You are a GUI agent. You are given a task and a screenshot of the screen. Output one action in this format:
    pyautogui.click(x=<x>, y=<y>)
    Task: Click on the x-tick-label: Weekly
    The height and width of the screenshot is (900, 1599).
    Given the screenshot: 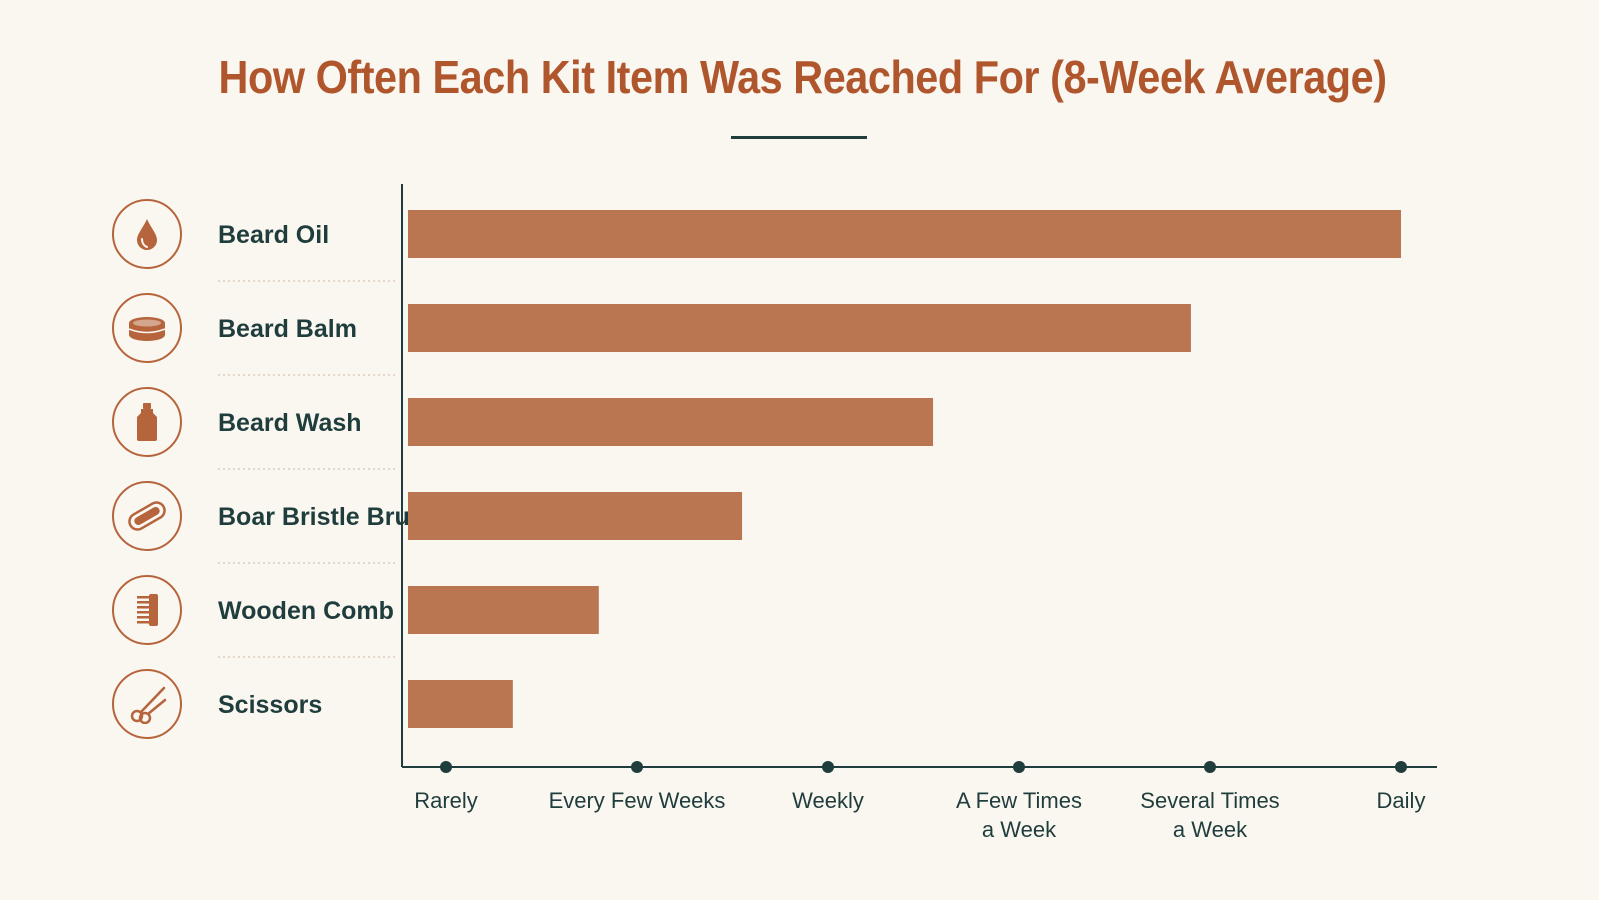 What is the action you would take?
    pyautogui.click(x=828, y=800)
    